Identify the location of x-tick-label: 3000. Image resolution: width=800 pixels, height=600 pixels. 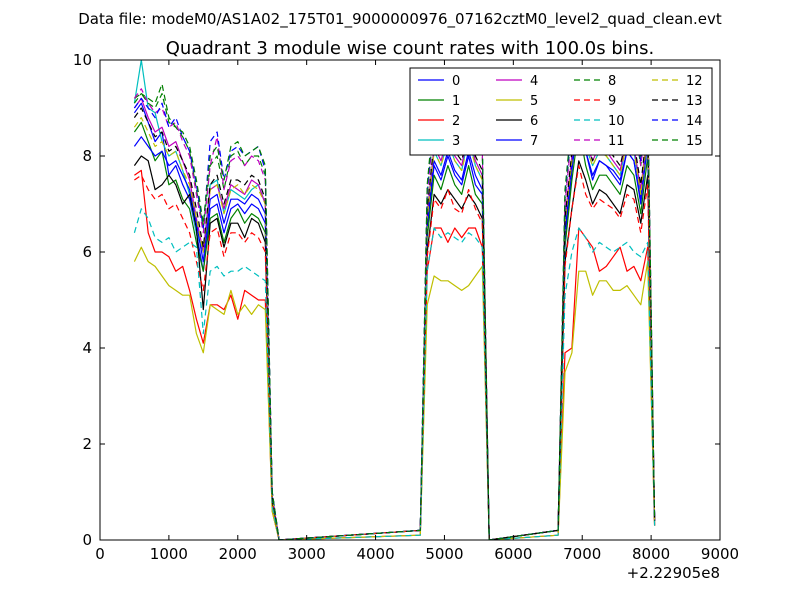
(307, 554).